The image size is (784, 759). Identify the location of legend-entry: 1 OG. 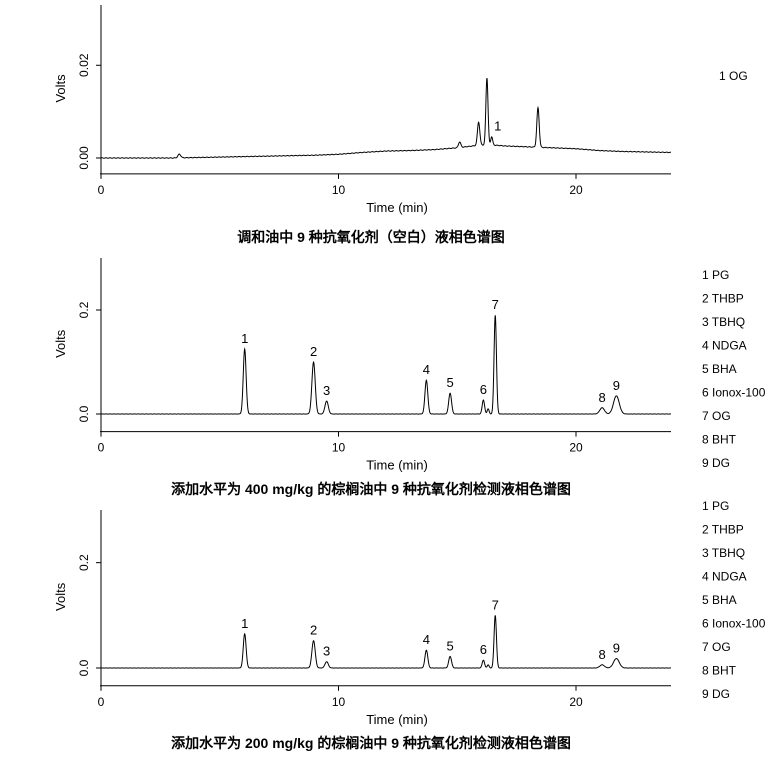
(733, 76).